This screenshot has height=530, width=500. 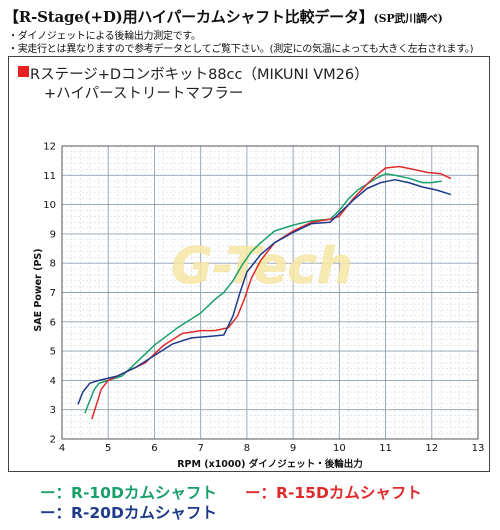 I want to click on page-title: 【R-Stage(+D)用ハイパーカムシャフト比較データ】(SP武川調べ), so click(x=223, y=16).